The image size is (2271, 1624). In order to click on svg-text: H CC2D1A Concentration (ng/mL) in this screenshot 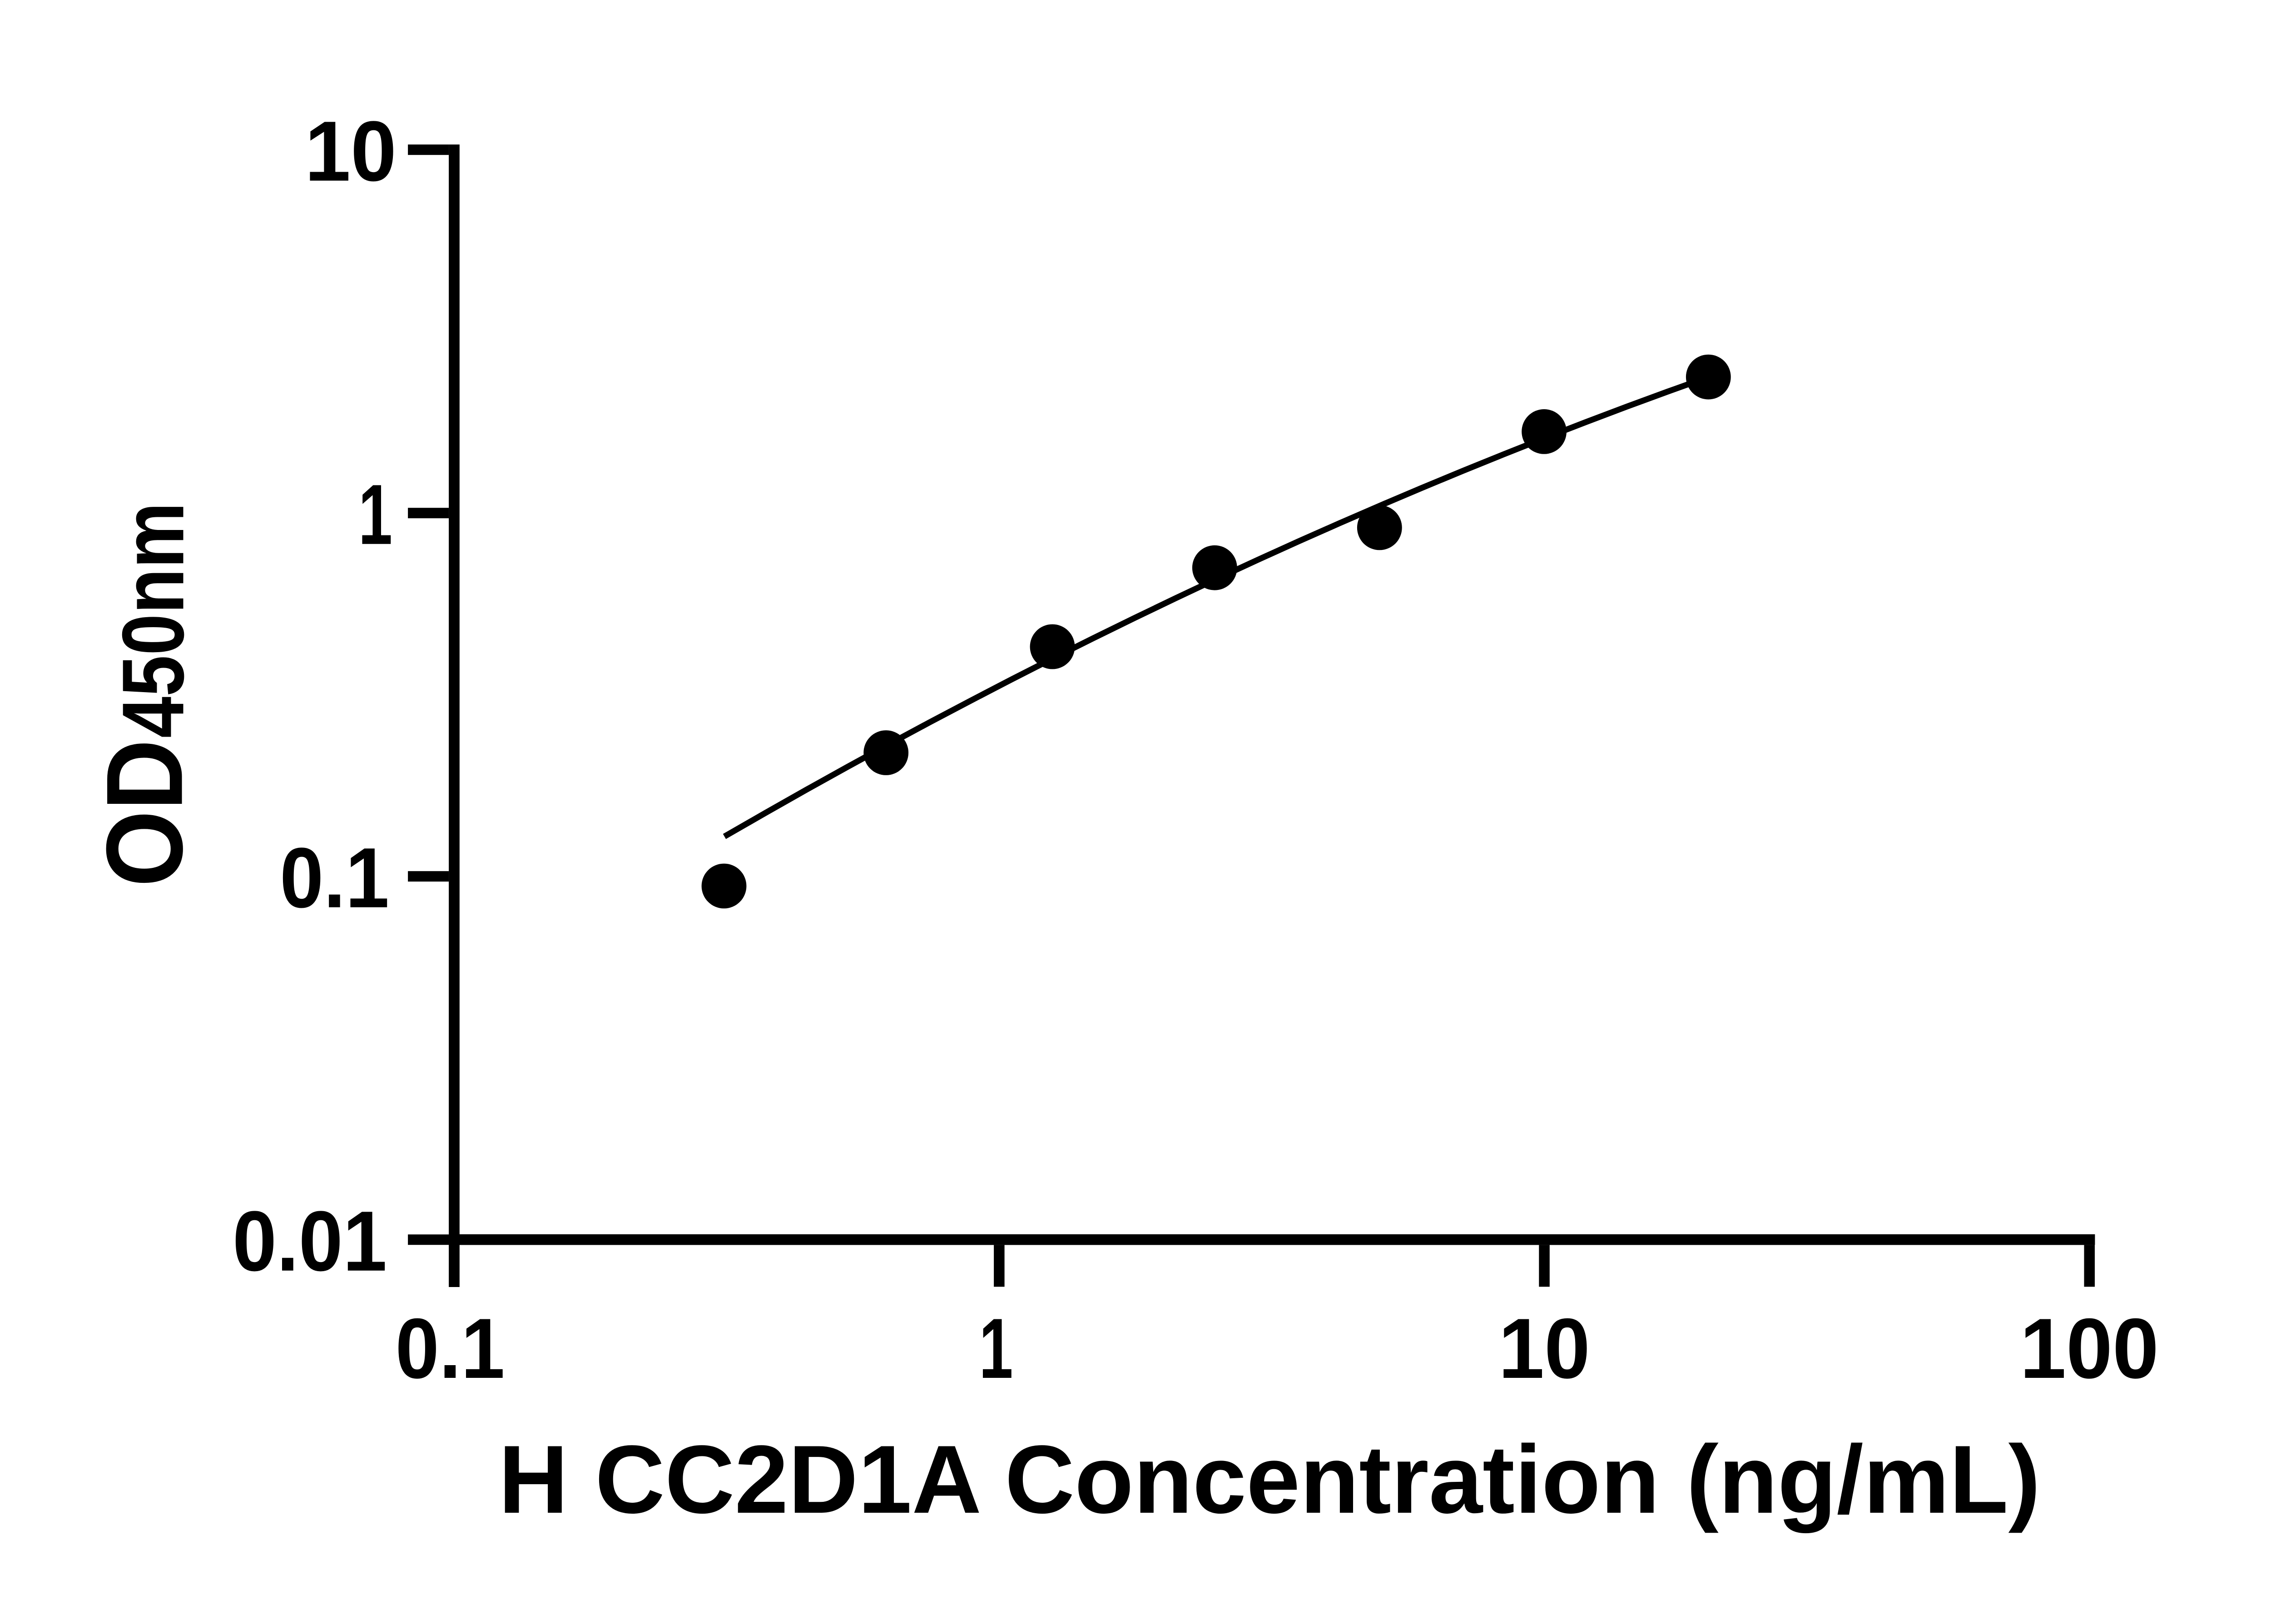, I will do `click(1270, 1480)`.